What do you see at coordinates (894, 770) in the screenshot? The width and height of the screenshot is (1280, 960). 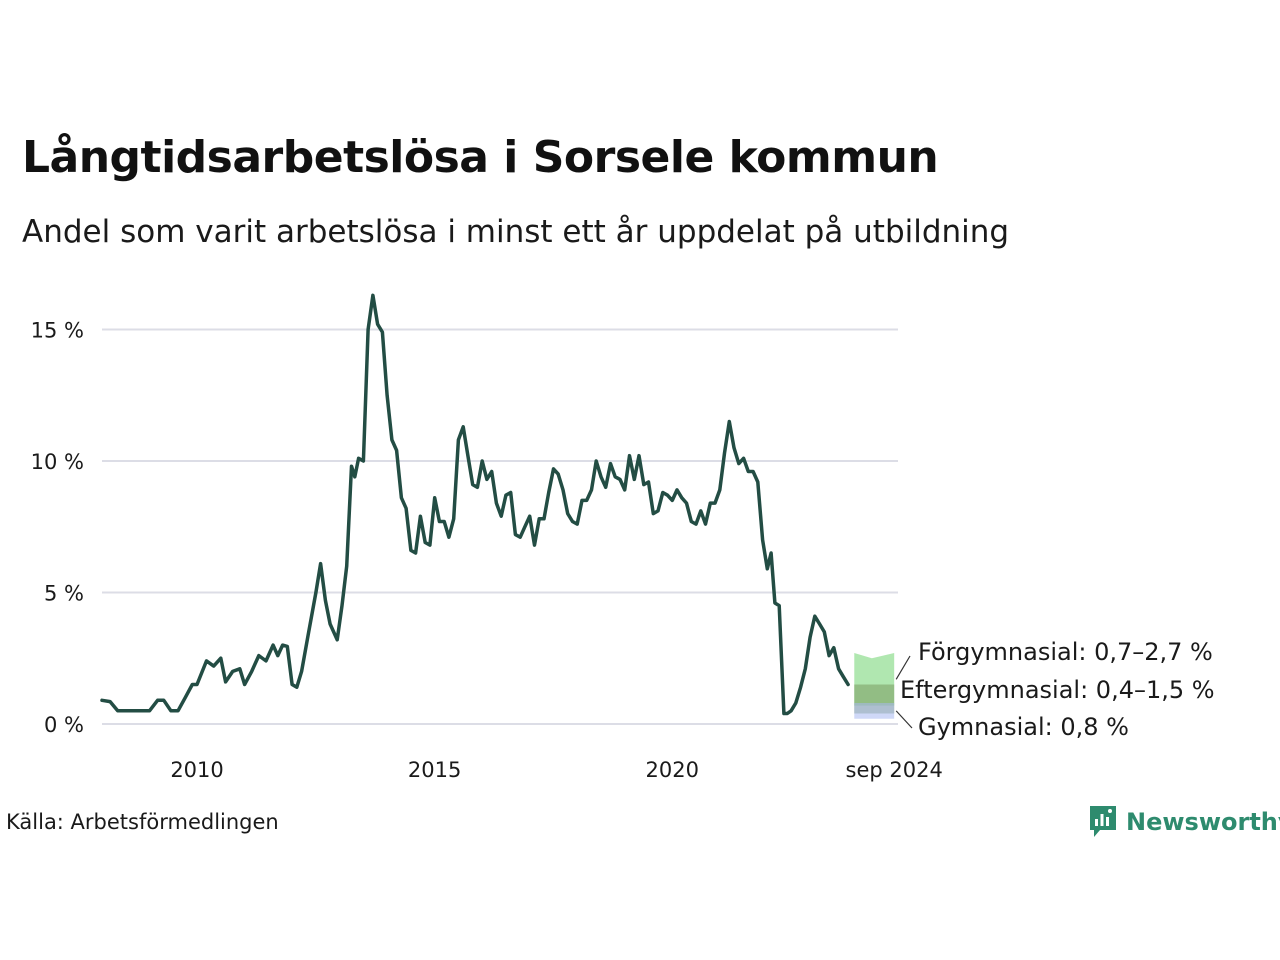 I see `x-tick-label: sep 2024` at bounding box center [894, 770].